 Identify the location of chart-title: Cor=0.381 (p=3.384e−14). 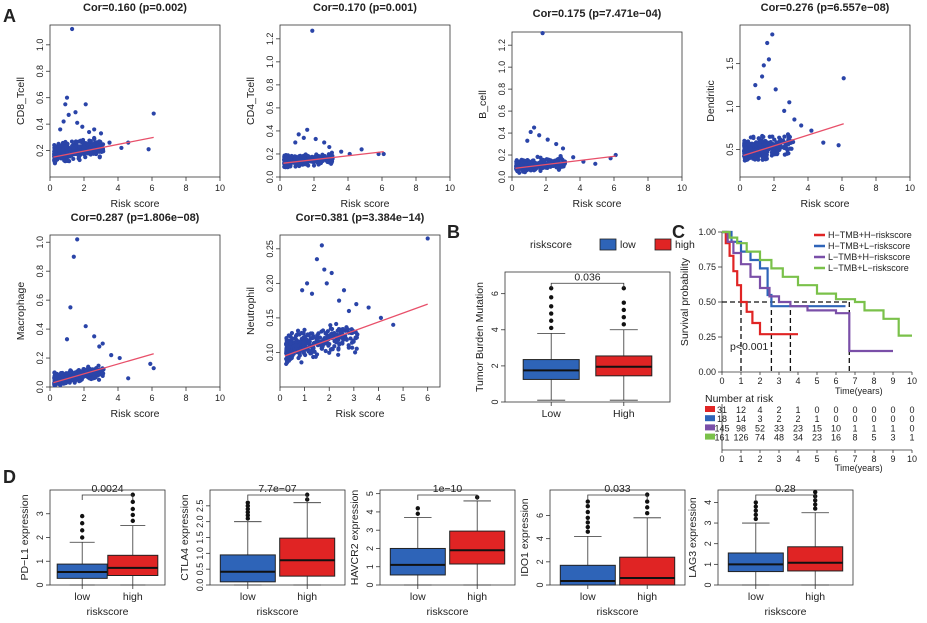
(360, 218).